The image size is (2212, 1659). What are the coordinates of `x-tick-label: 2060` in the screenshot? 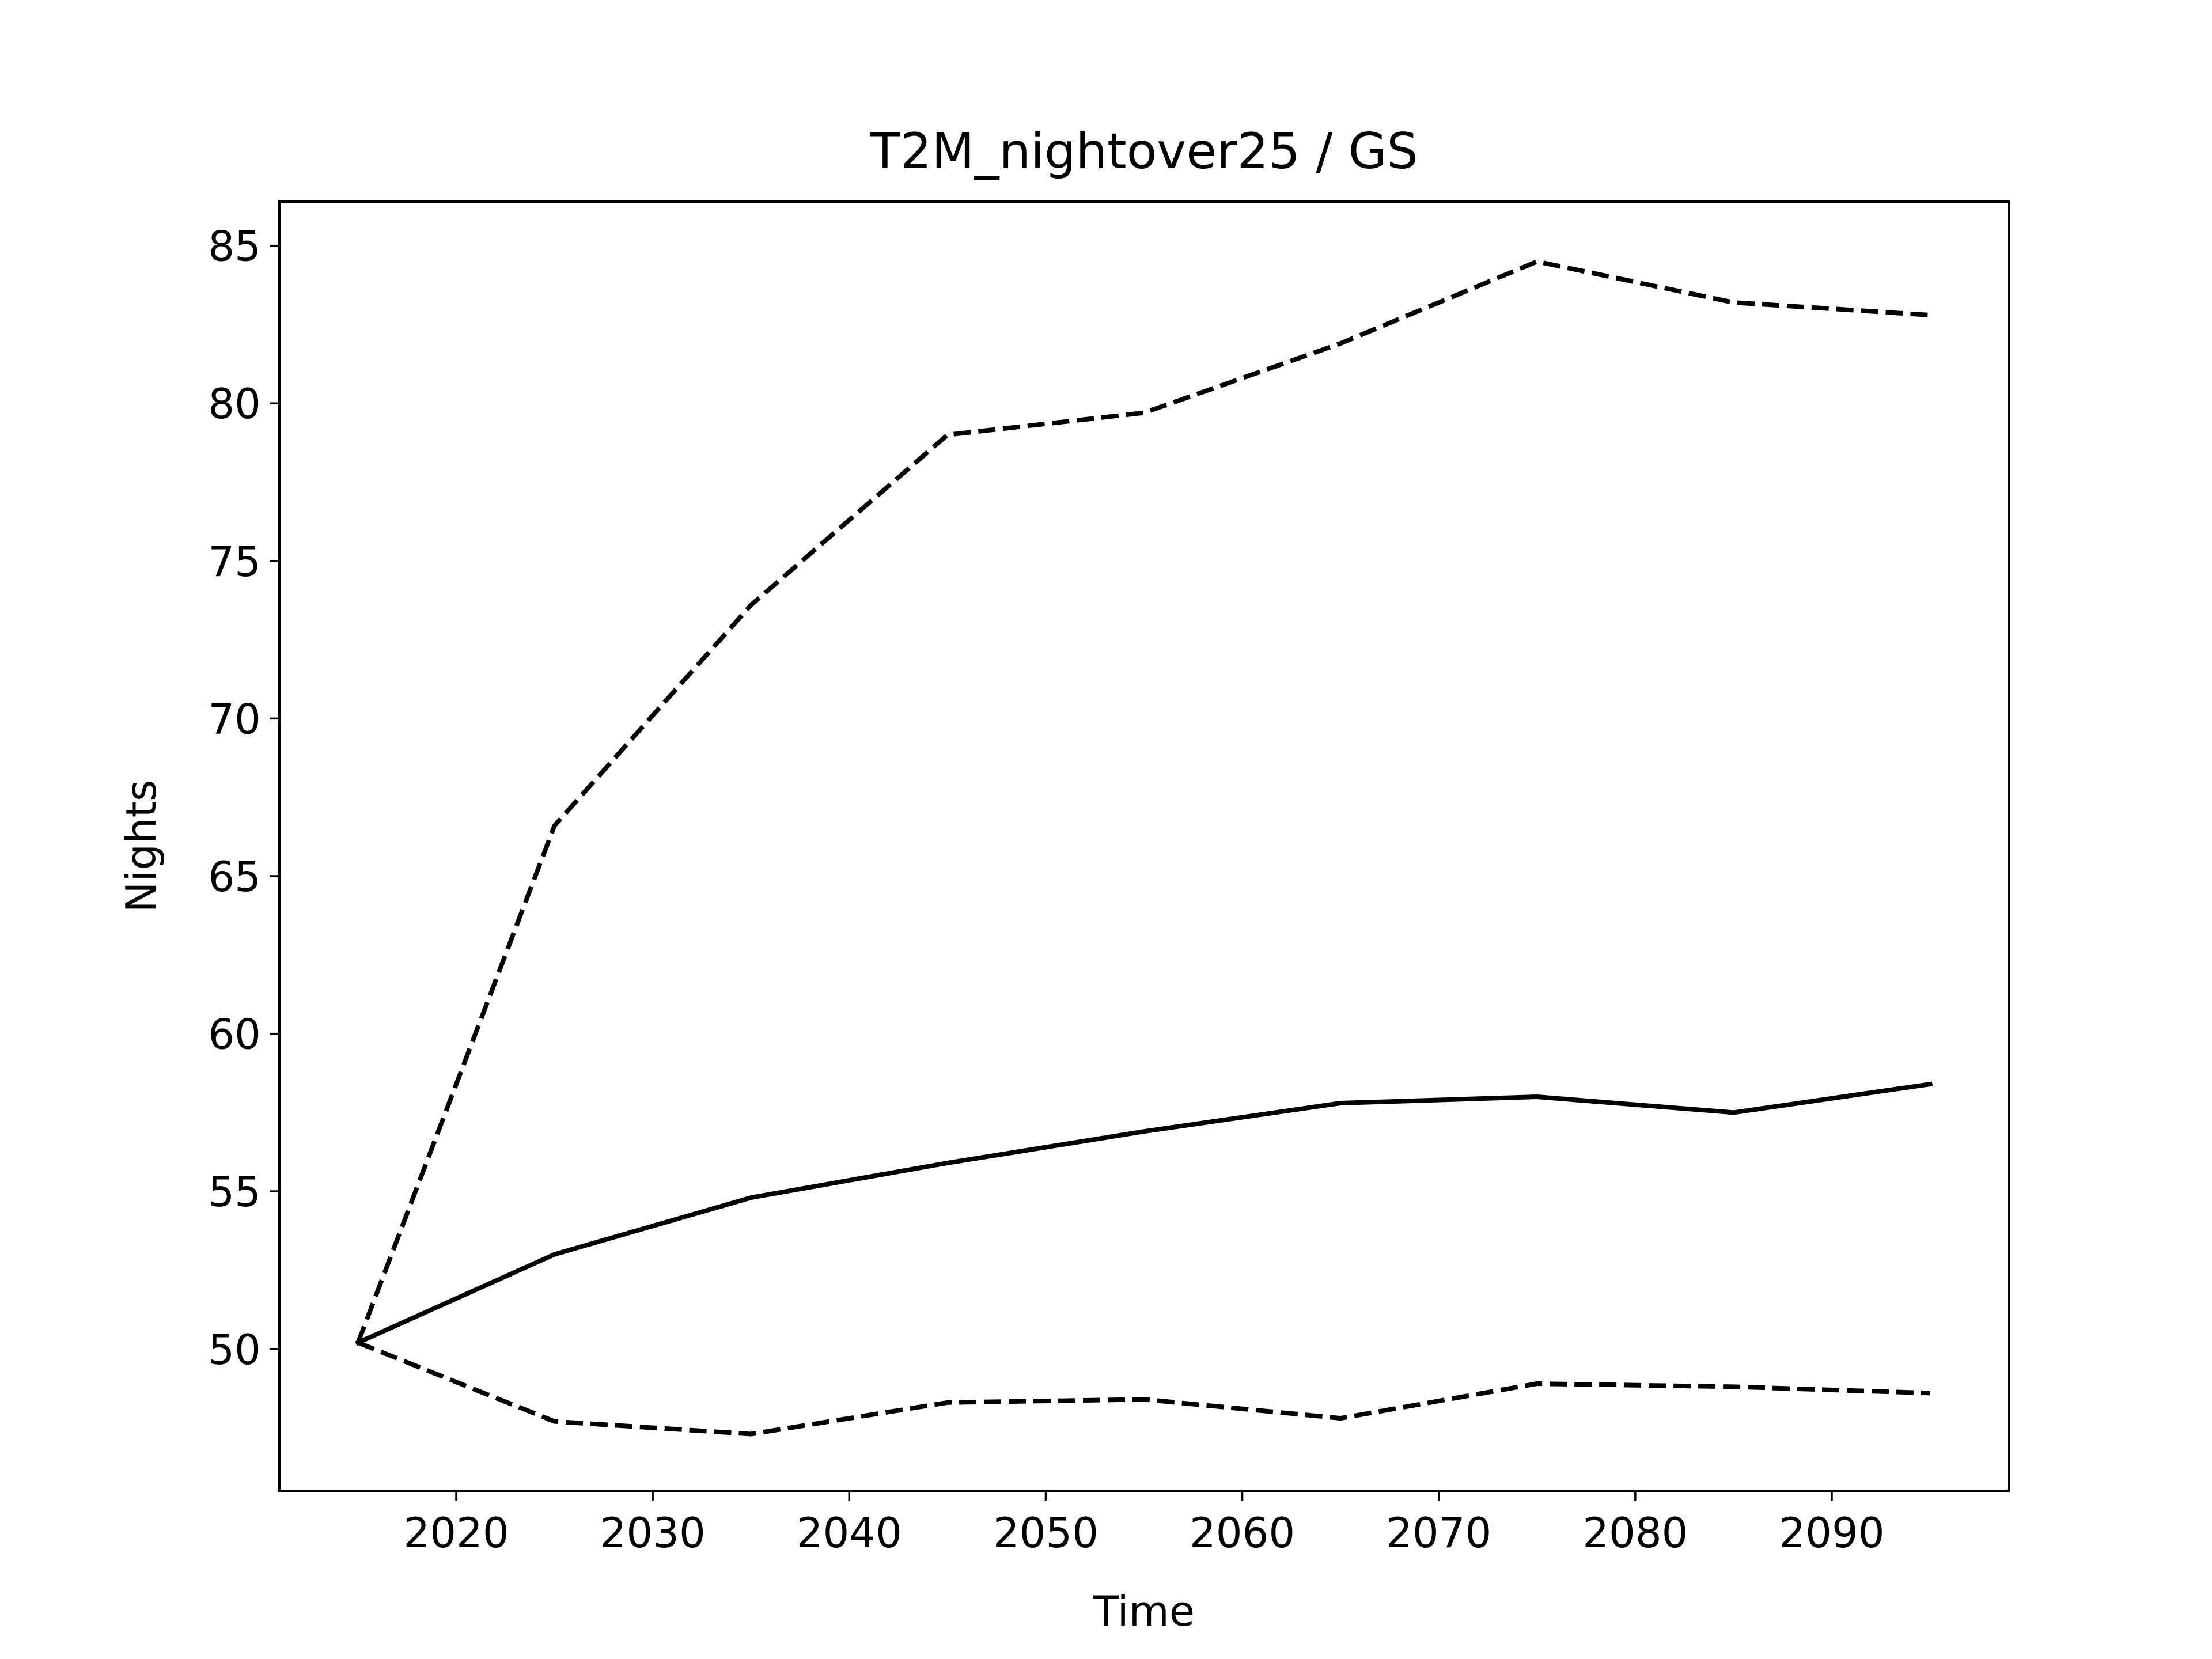 It's located at (1242, 1533).